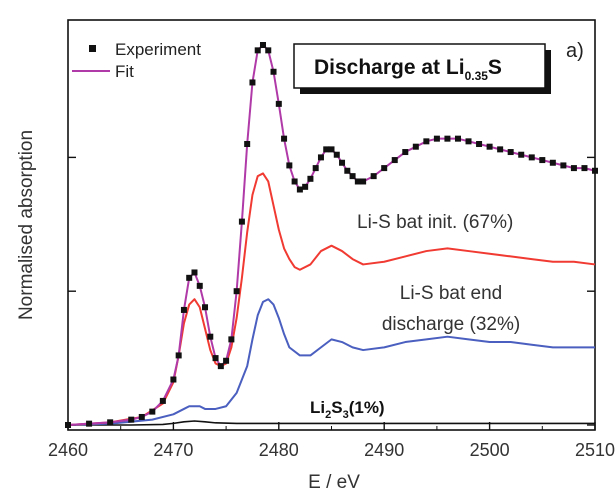 The height and width of the screenshot is (495, 616). Describe the element at coordinates (477, 76) in the screenshot. I see `title-sub: 0.35` at that location.